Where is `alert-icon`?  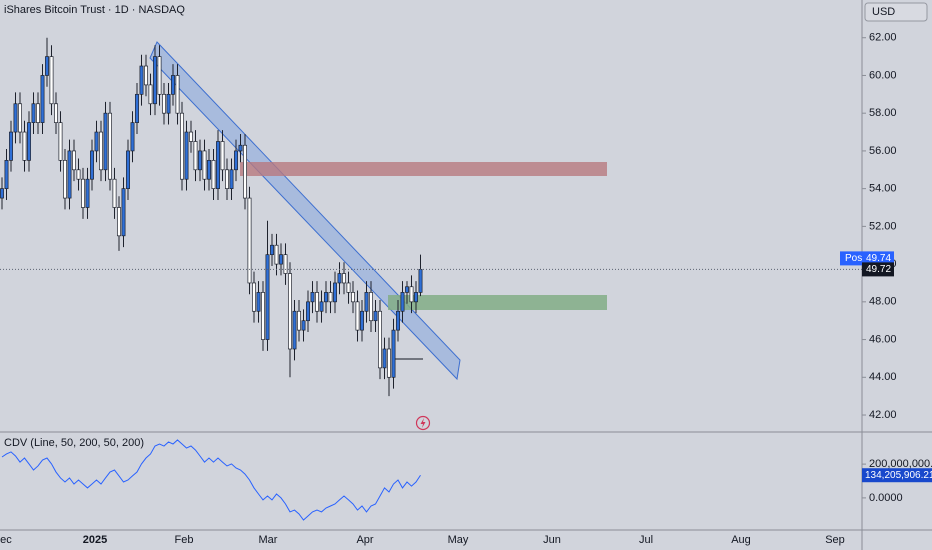
alert-icon is located at coordinates (423, 423).